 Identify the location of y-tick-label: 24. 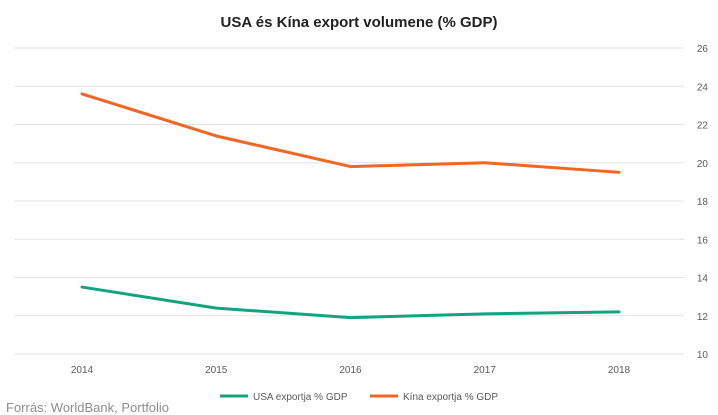
(703, 87).